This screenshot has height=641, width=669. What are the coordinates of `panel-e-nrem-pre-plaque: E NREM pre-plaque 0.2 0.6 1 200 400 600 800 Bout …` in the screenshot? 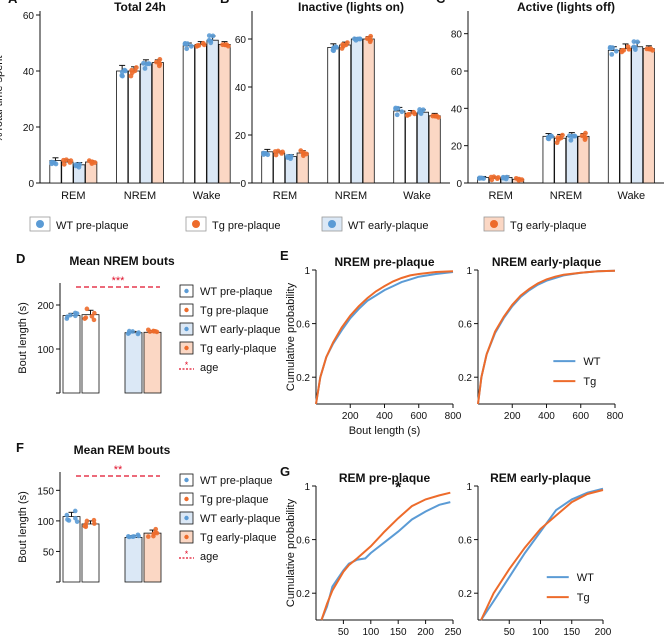 It's located at (371, 342).